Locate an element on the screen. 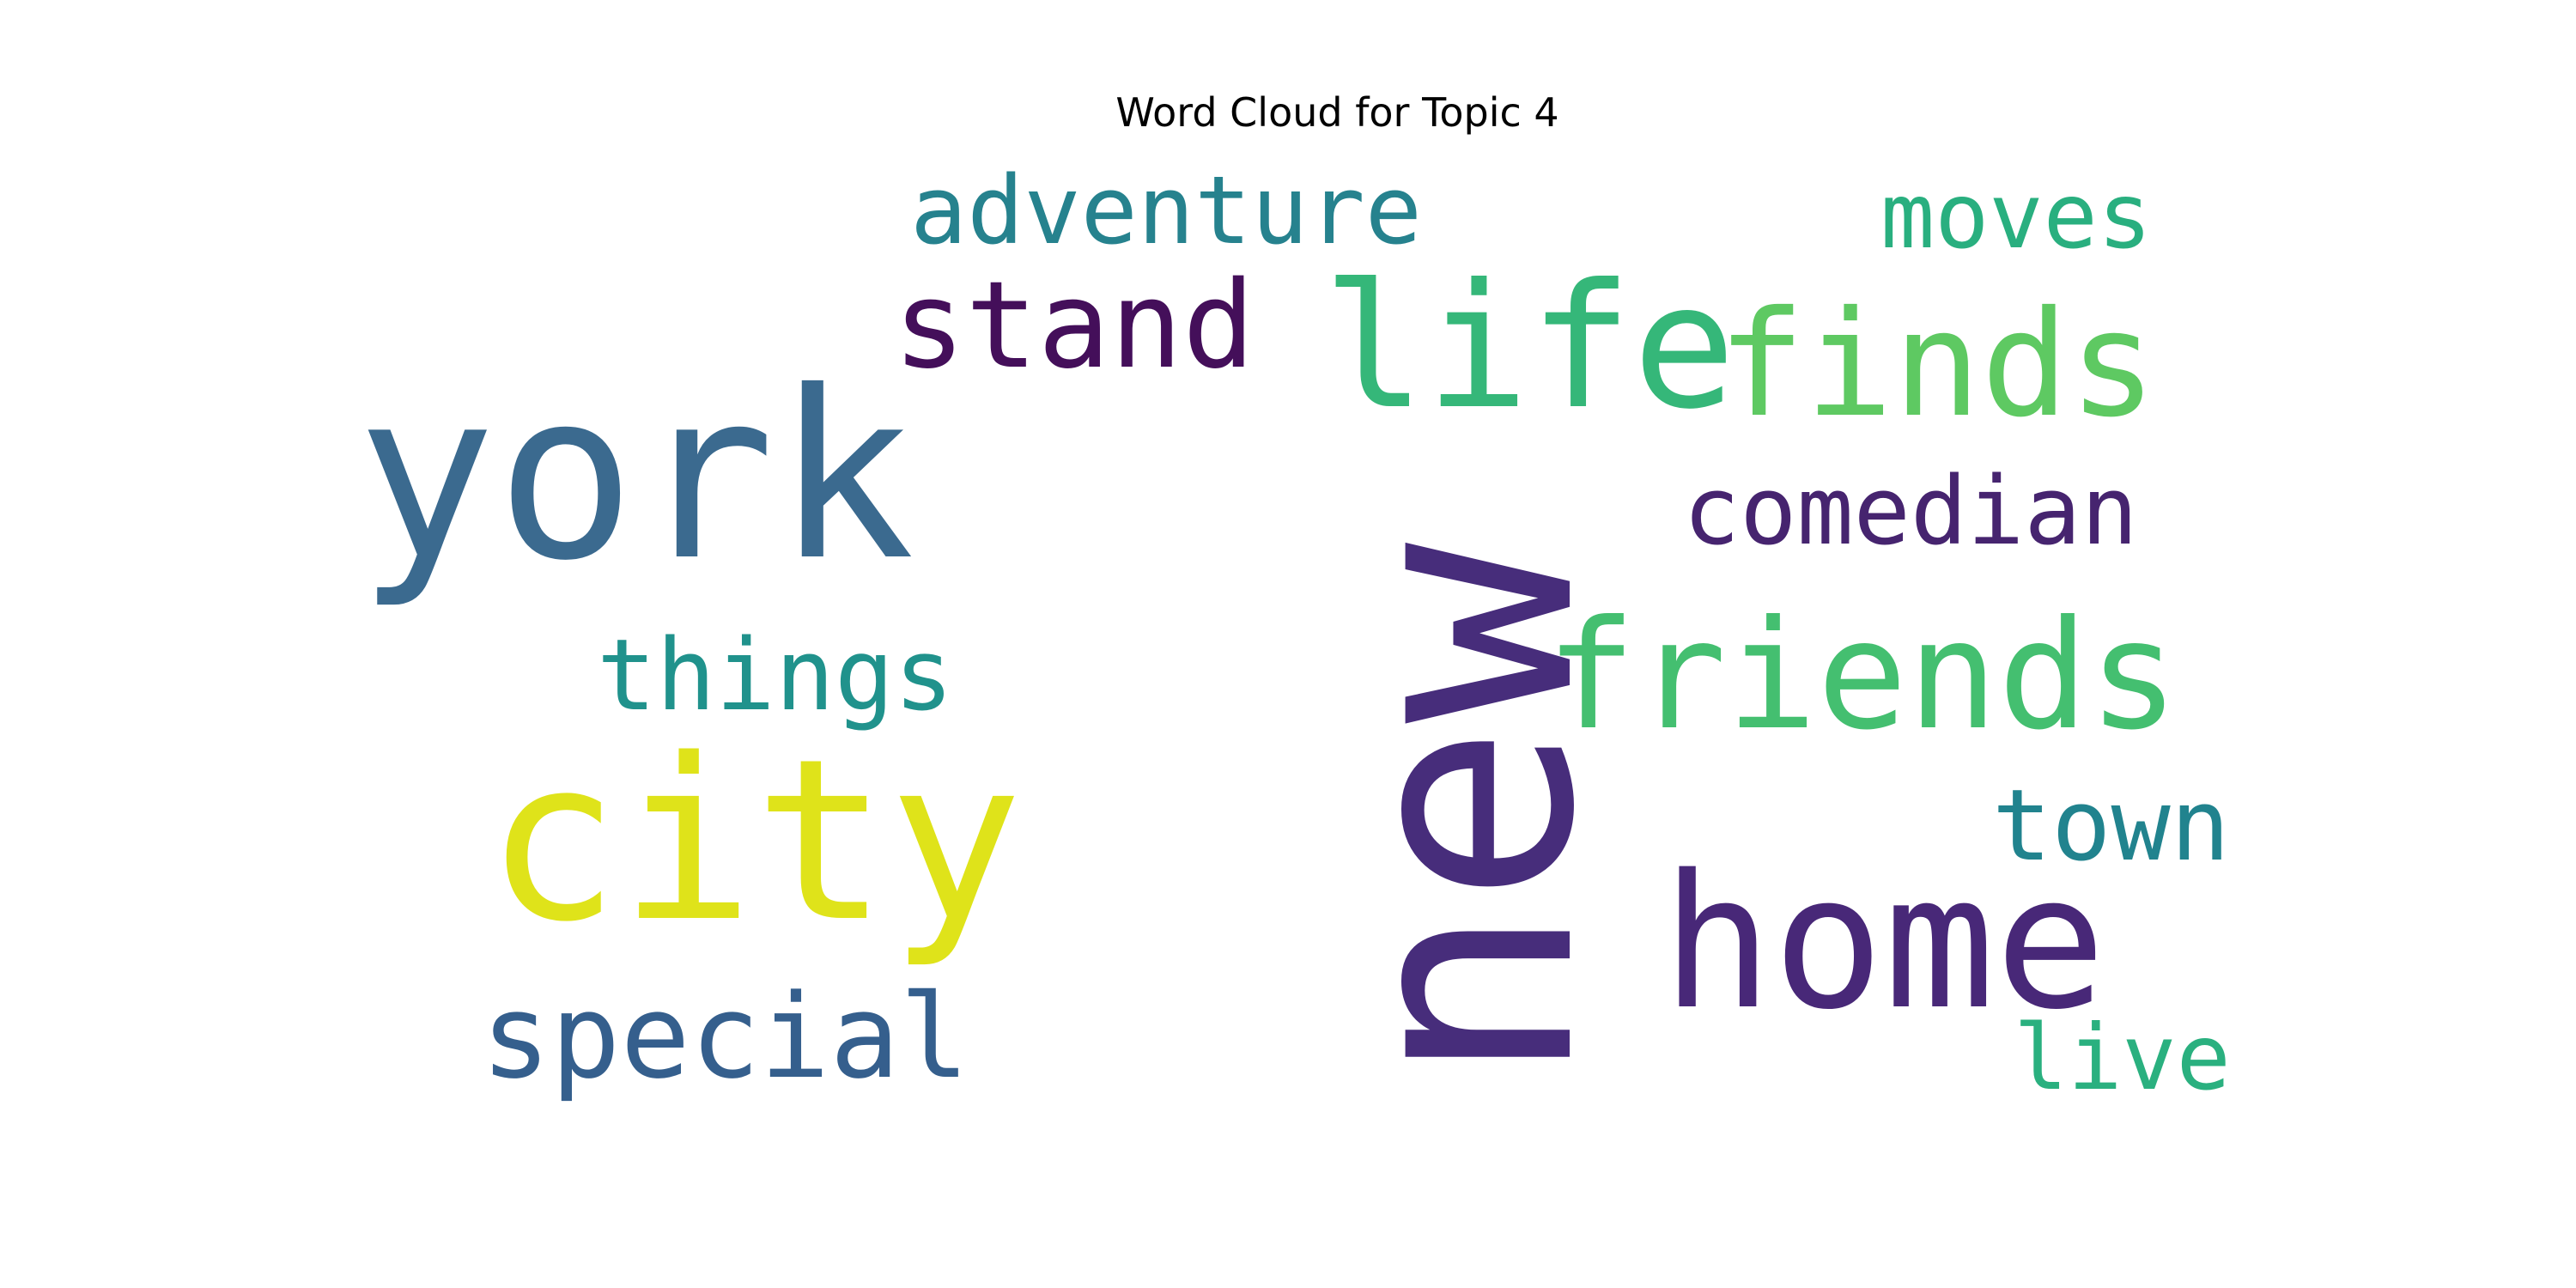 This screenshot has width=2576, height=1288. chart-title: Word Cloud for Topic 4 is located at coordinates (1337, 112).